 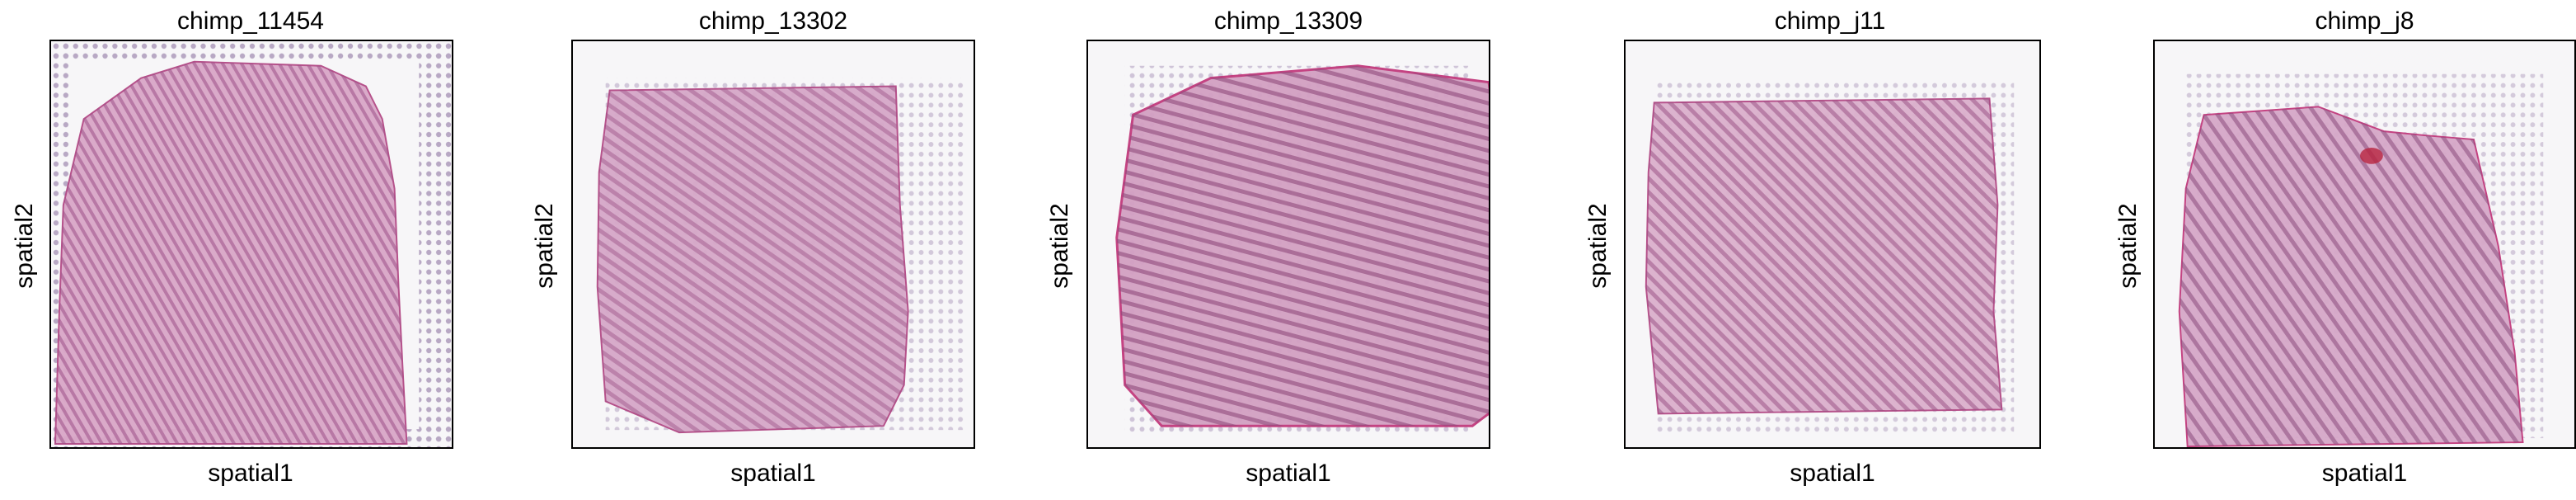 I want to click on panel-title: chimp_13309, so click(x=1288, y=21).